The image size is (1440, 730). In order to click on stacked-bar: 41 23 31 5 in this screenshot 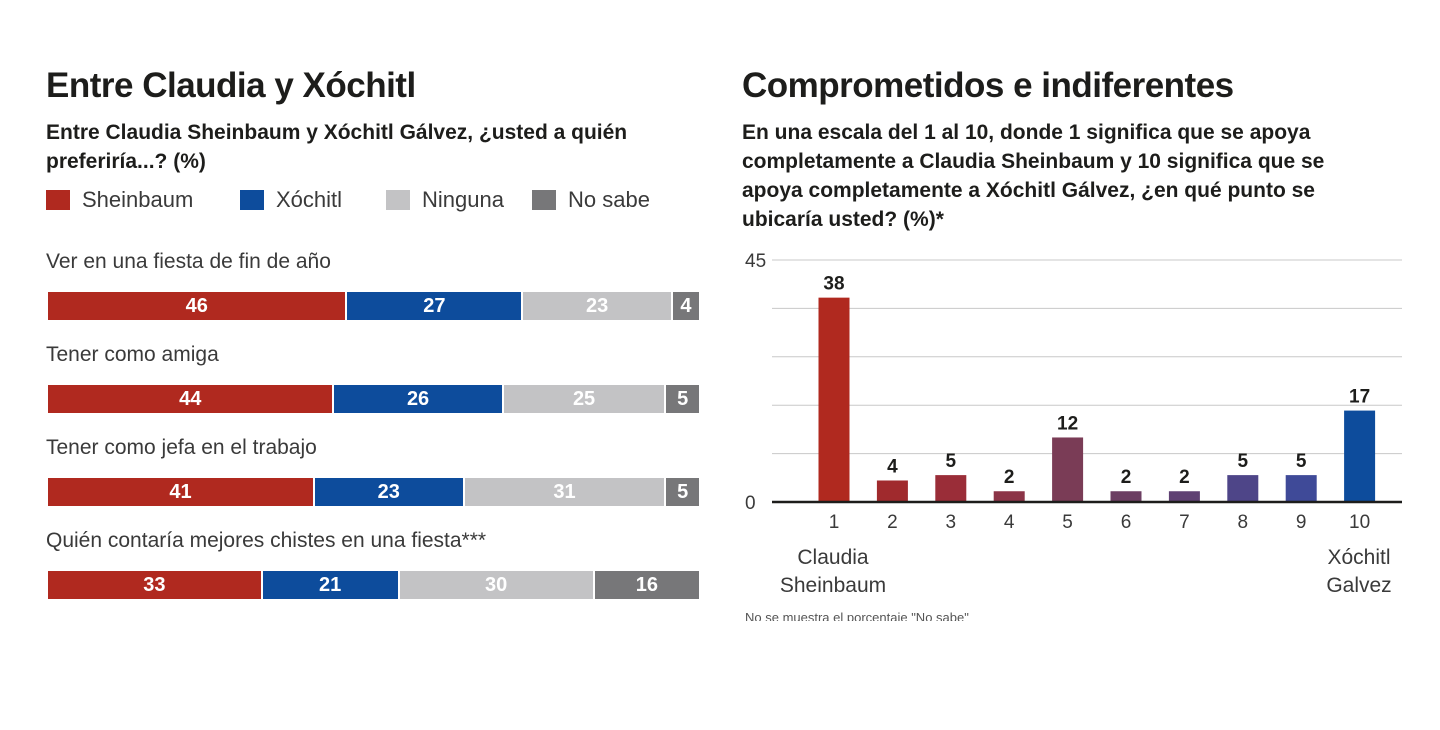, I will do `click(373, 492)`.